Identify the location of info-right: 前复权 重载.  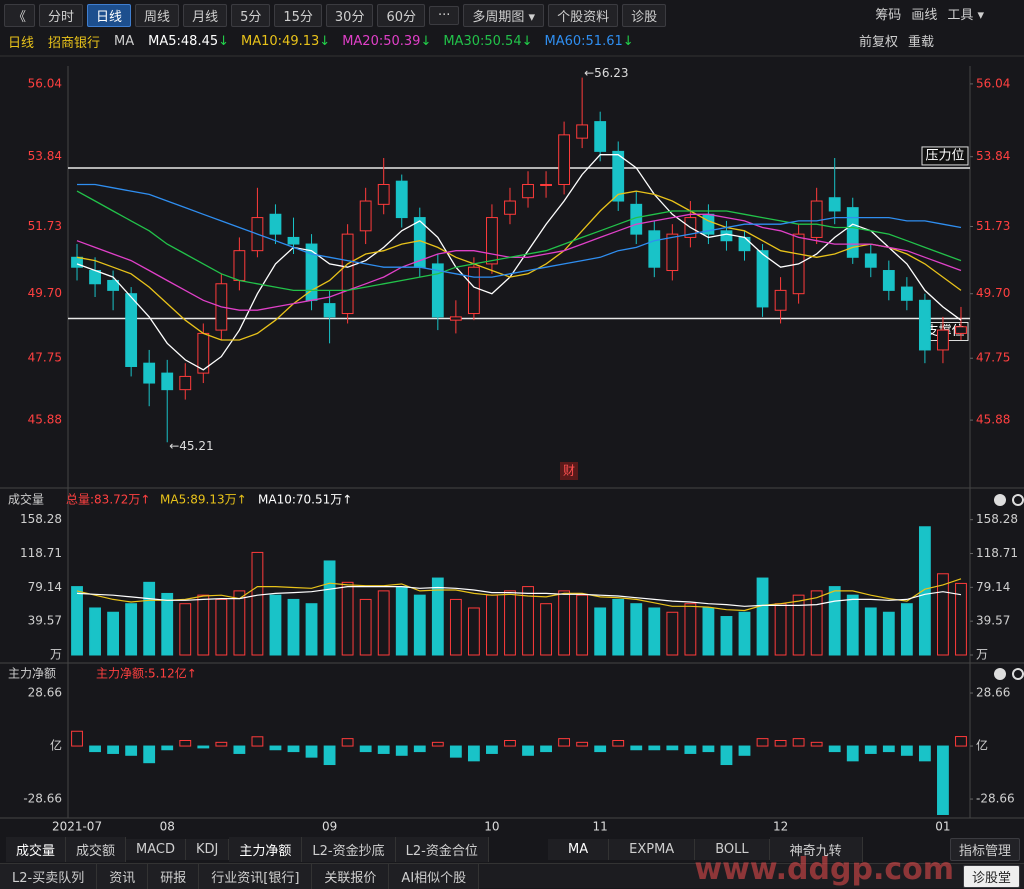
(891, 40).